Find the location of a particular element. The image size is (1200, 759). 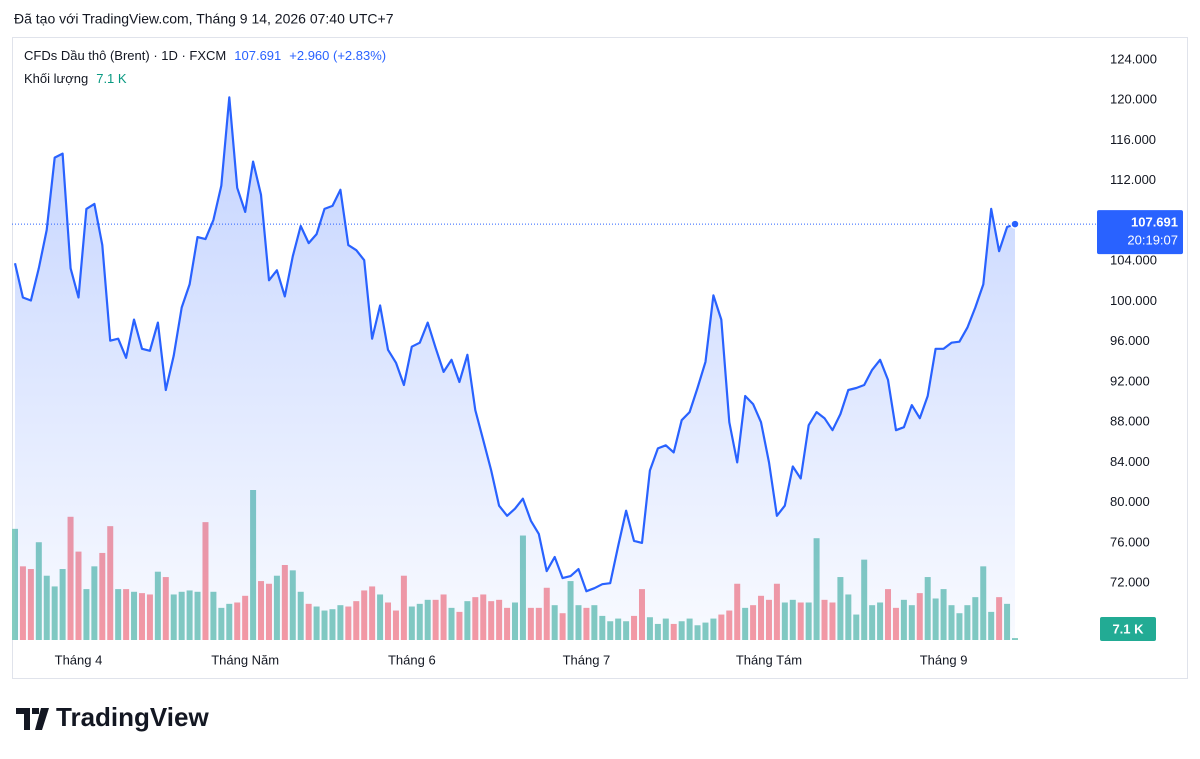

volume-badge-value: 7.1 K is located at coordinates (1128, 628).